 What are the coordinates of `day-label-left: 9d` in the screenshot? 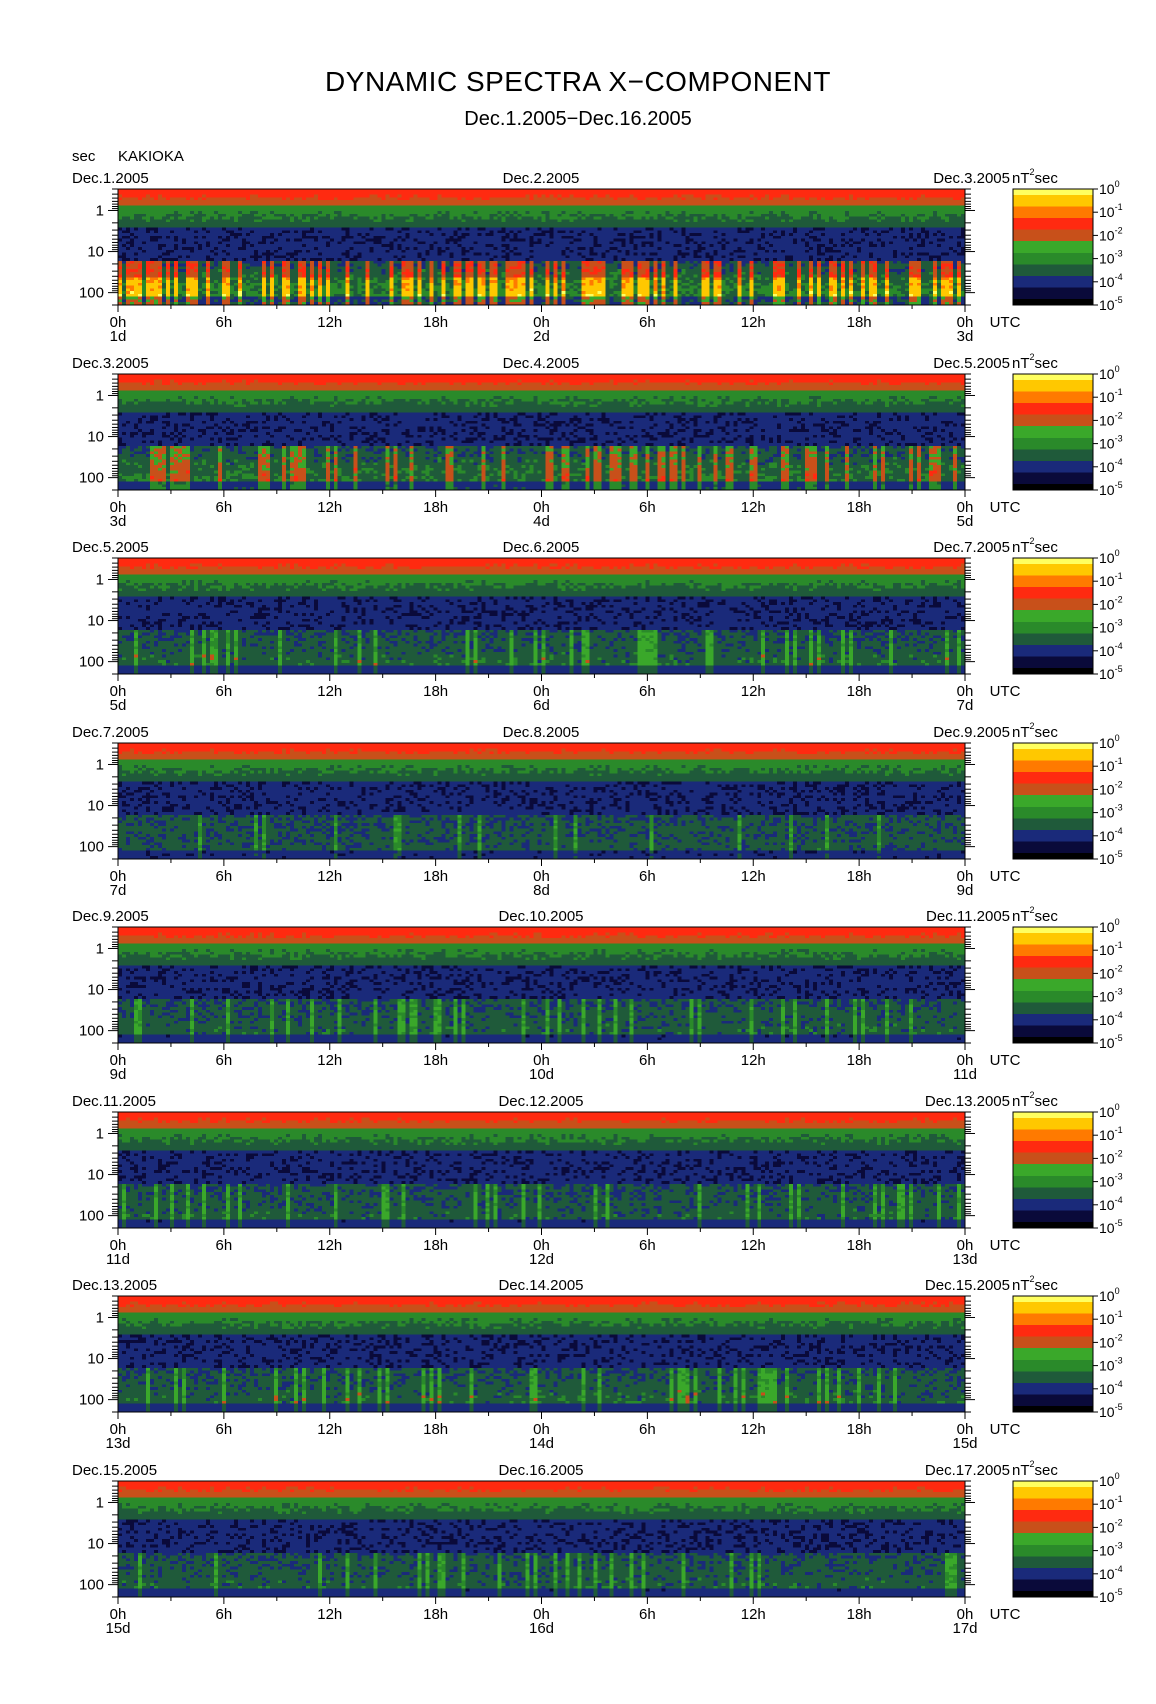 It's located at (118, 1074).